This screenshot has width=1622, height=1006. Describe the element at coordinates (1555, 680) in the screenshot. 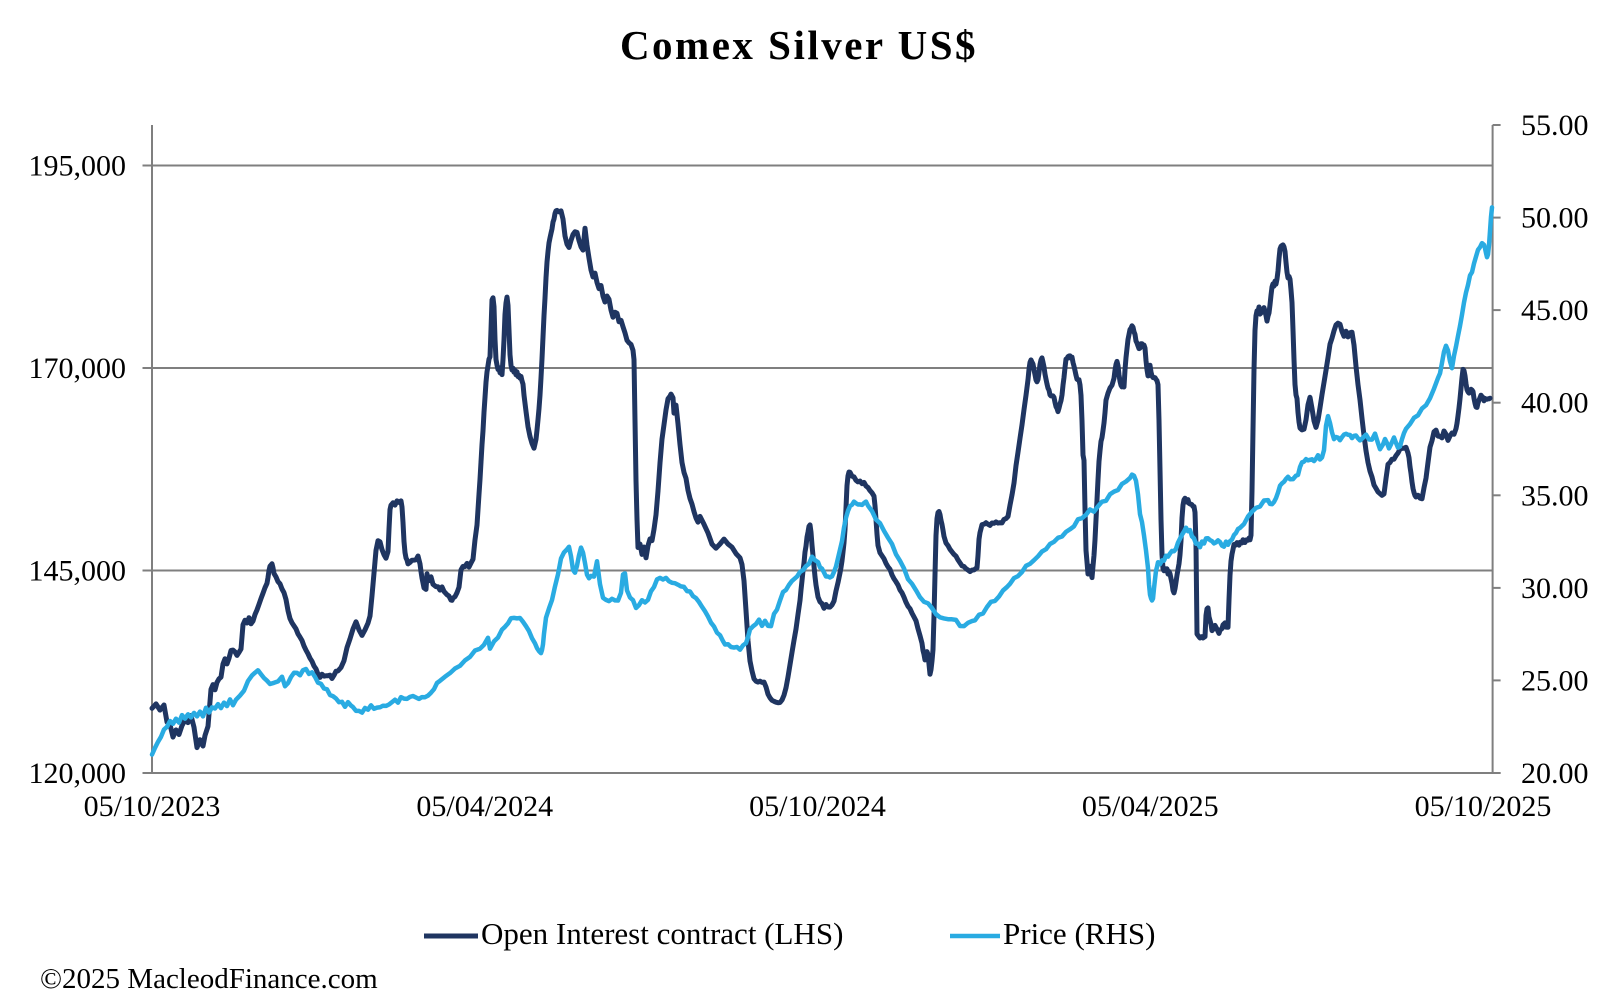

I see `svg-text: 25.00` at that location.